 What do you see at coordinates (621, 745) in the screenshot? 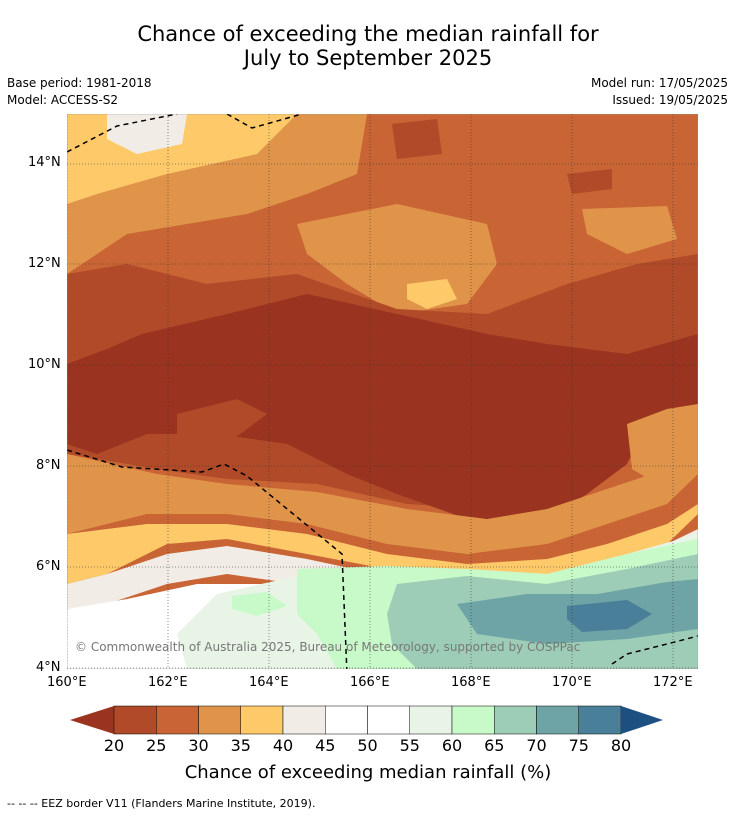
I see `colorbar-tick-label: 80` at bounding box center [621, 745].